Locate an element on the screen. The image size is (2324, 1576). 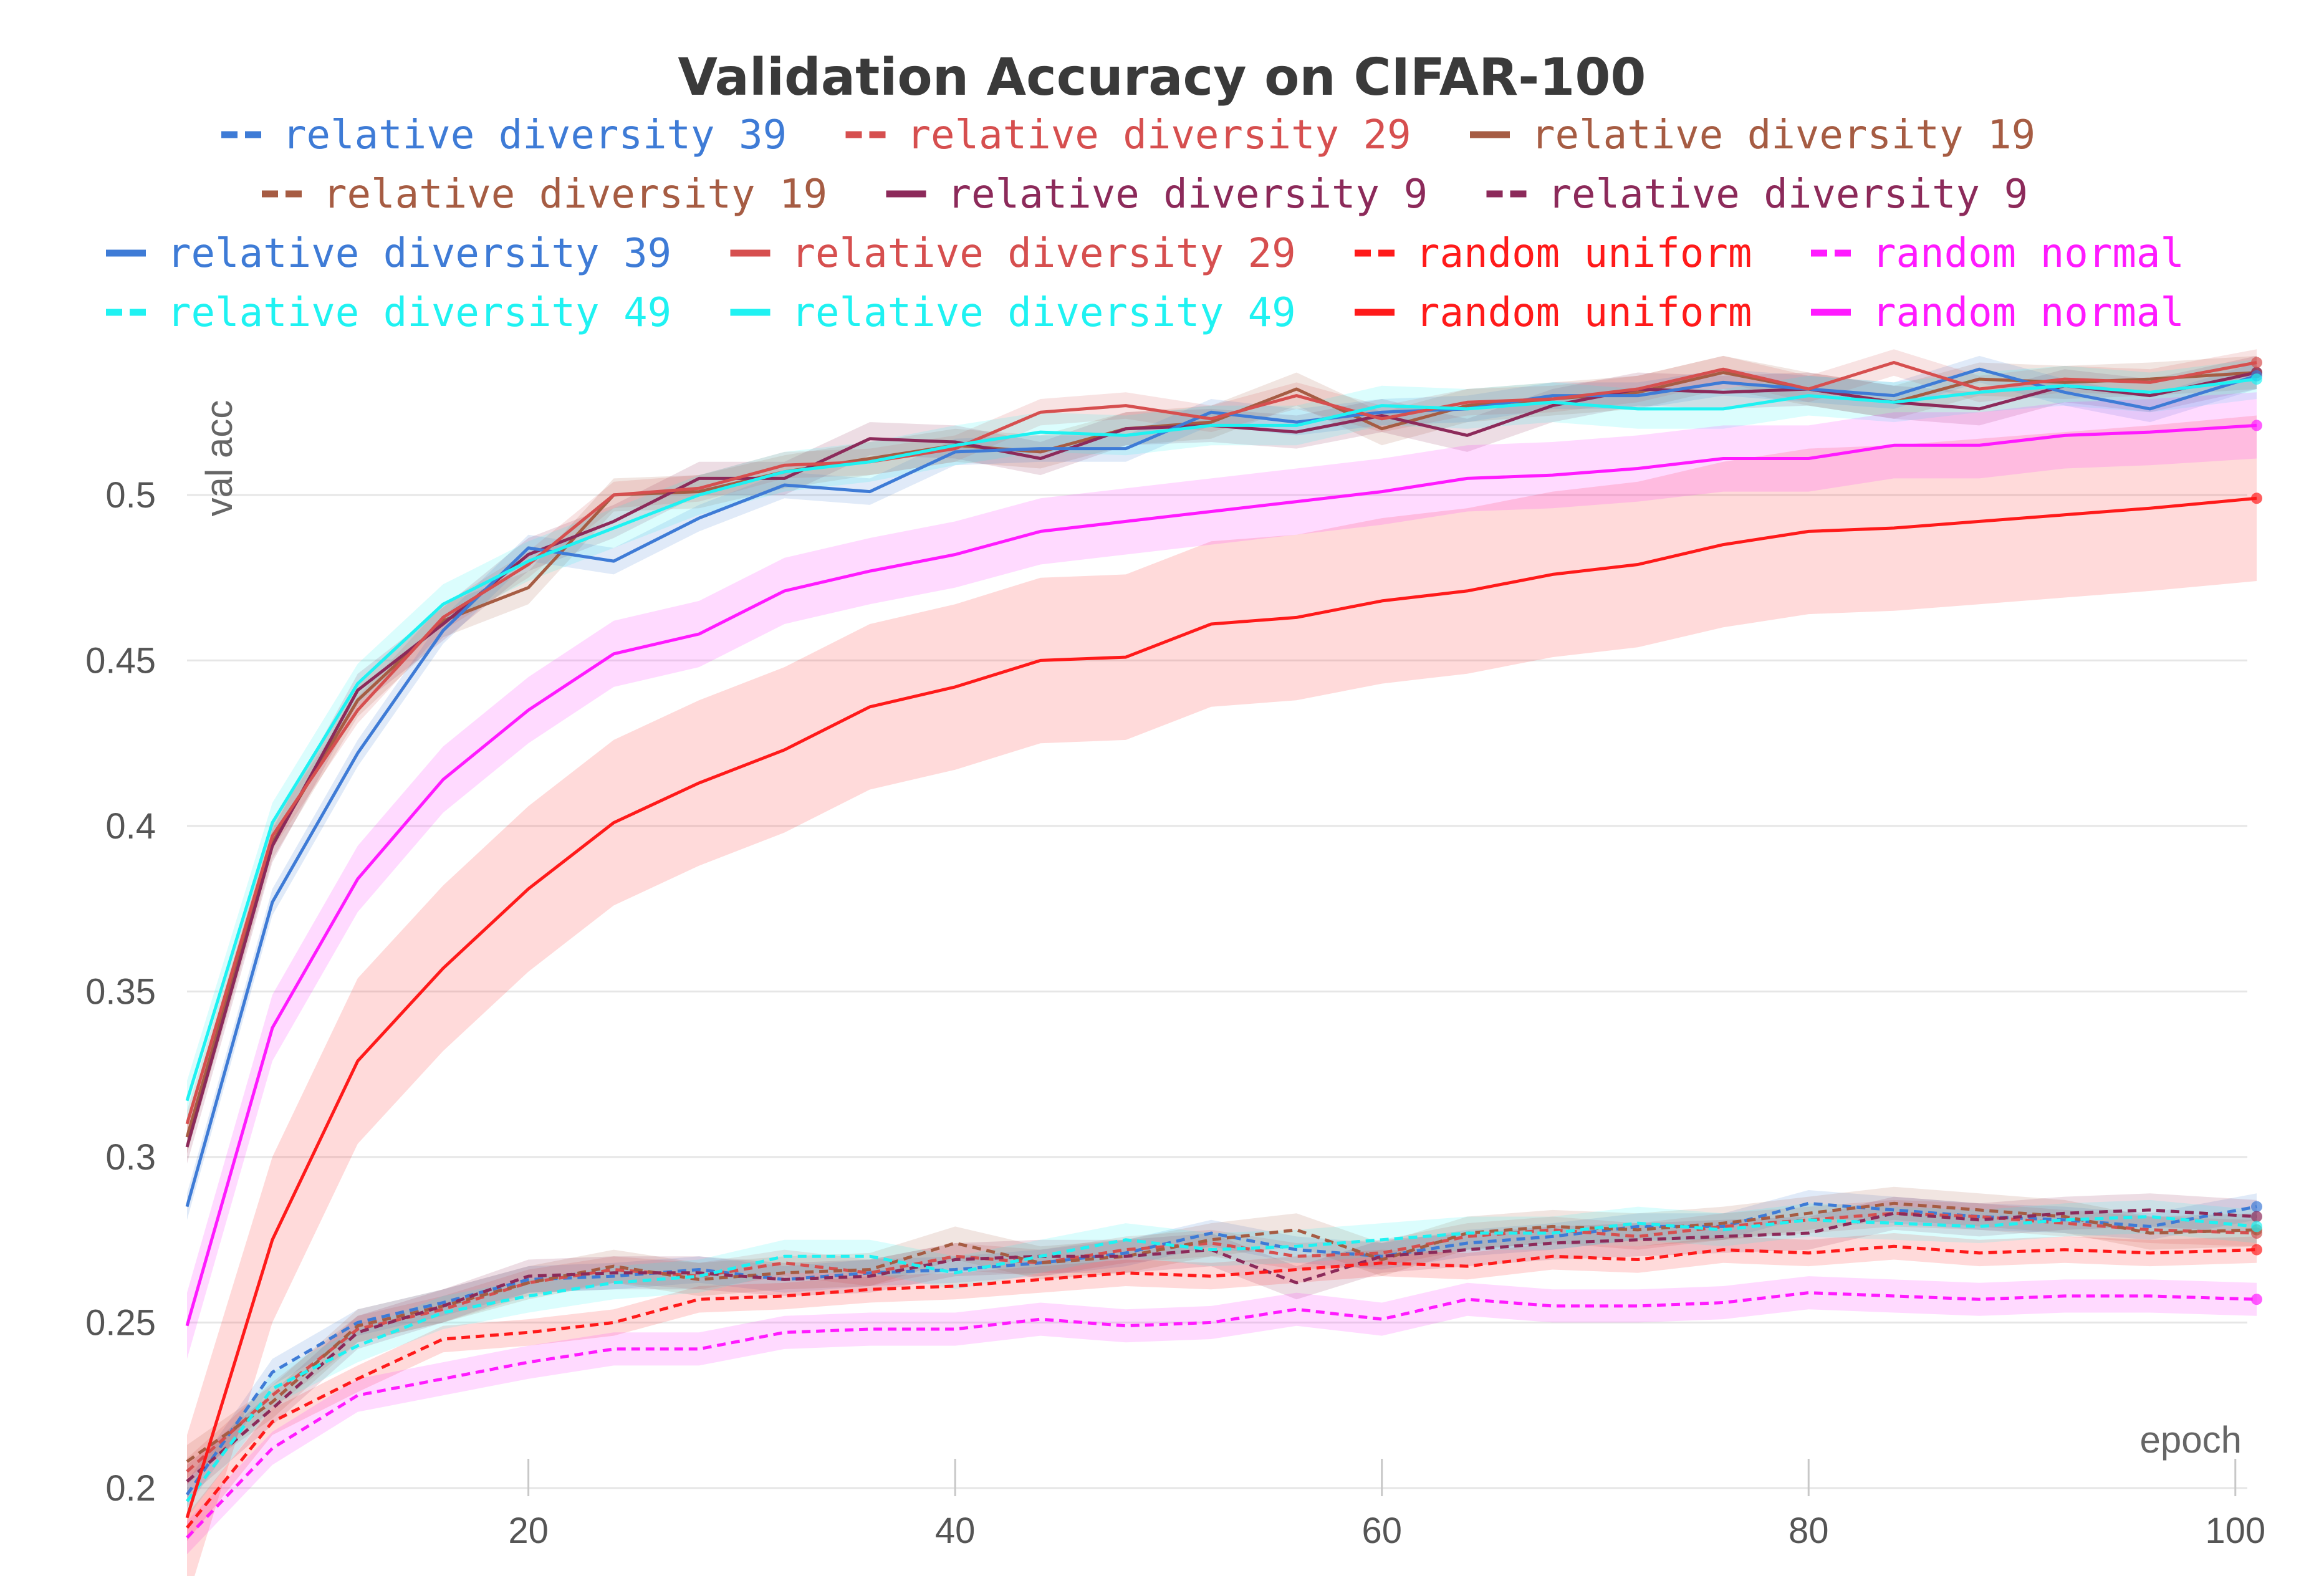
x-tick-label-2: 60 is located at coordinates (1381, 1531).